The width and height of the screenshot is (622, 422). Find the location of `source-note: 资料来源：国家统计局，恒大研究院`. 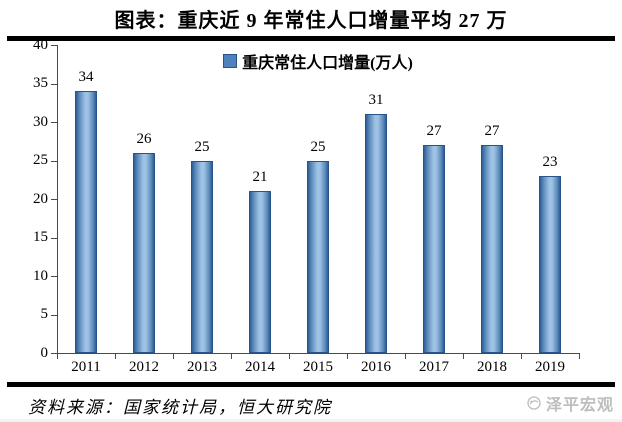

source-note: 资料来源：国家统计局，恒大研究院 is located at coordinates (180, 407).